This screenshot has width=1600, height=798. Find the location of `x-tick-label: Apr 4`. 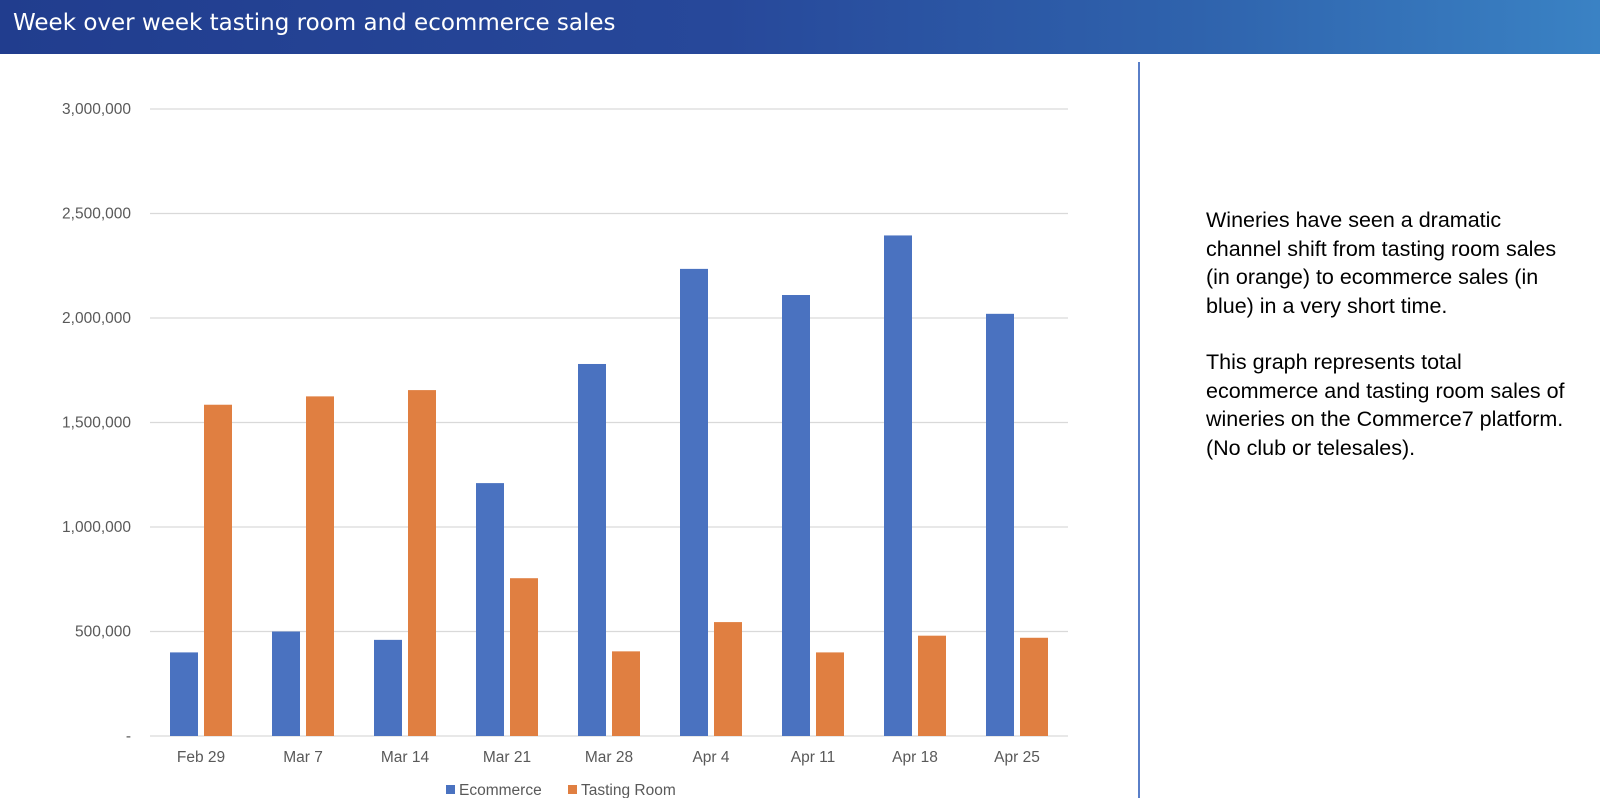

x-tick-label: Apr 4 is located at coordinates (710, 757).